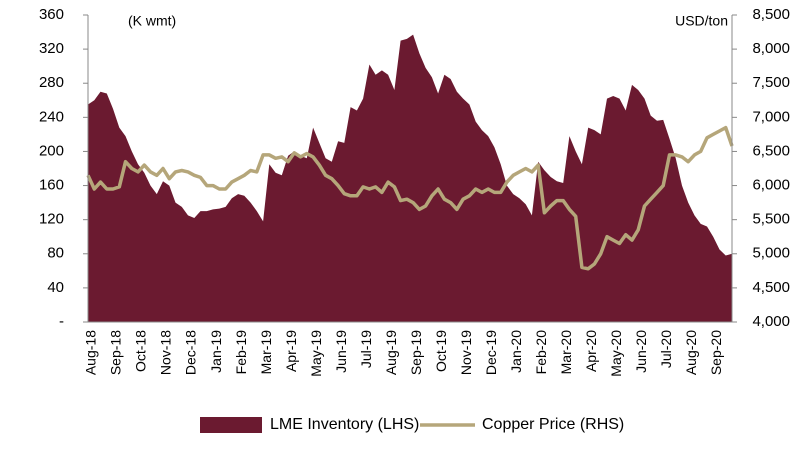  Describe the element at coordinates (341, 351) in the screenshot. I see `x-tick-label: Jun-19` at that location.